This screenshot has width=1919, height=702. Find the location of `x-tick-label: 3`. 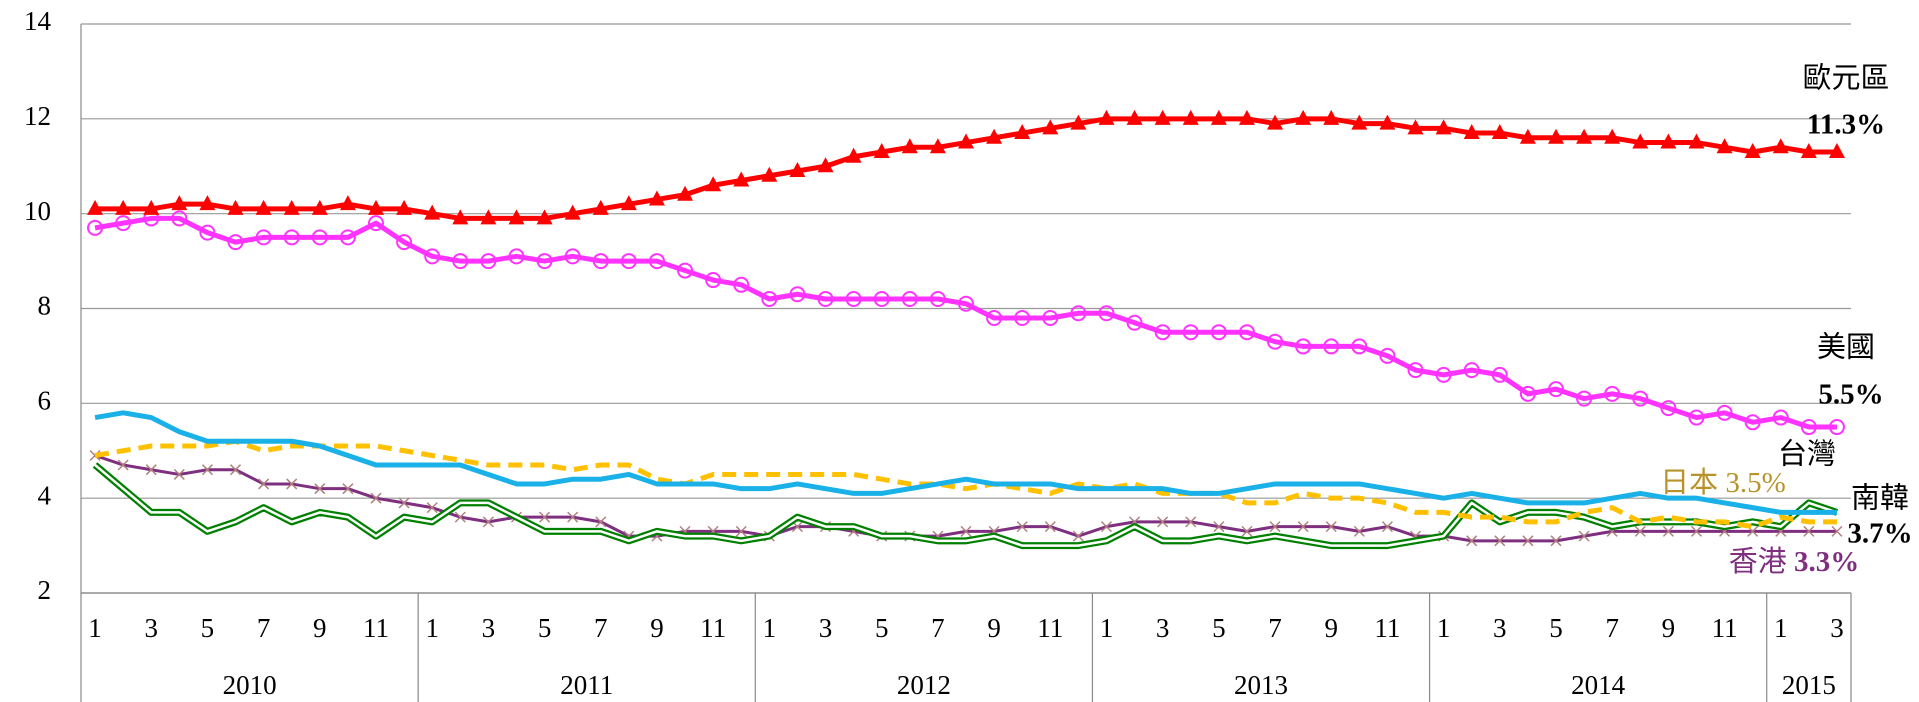

x-tick-label: 3 is located at coordinates (1163, 628).